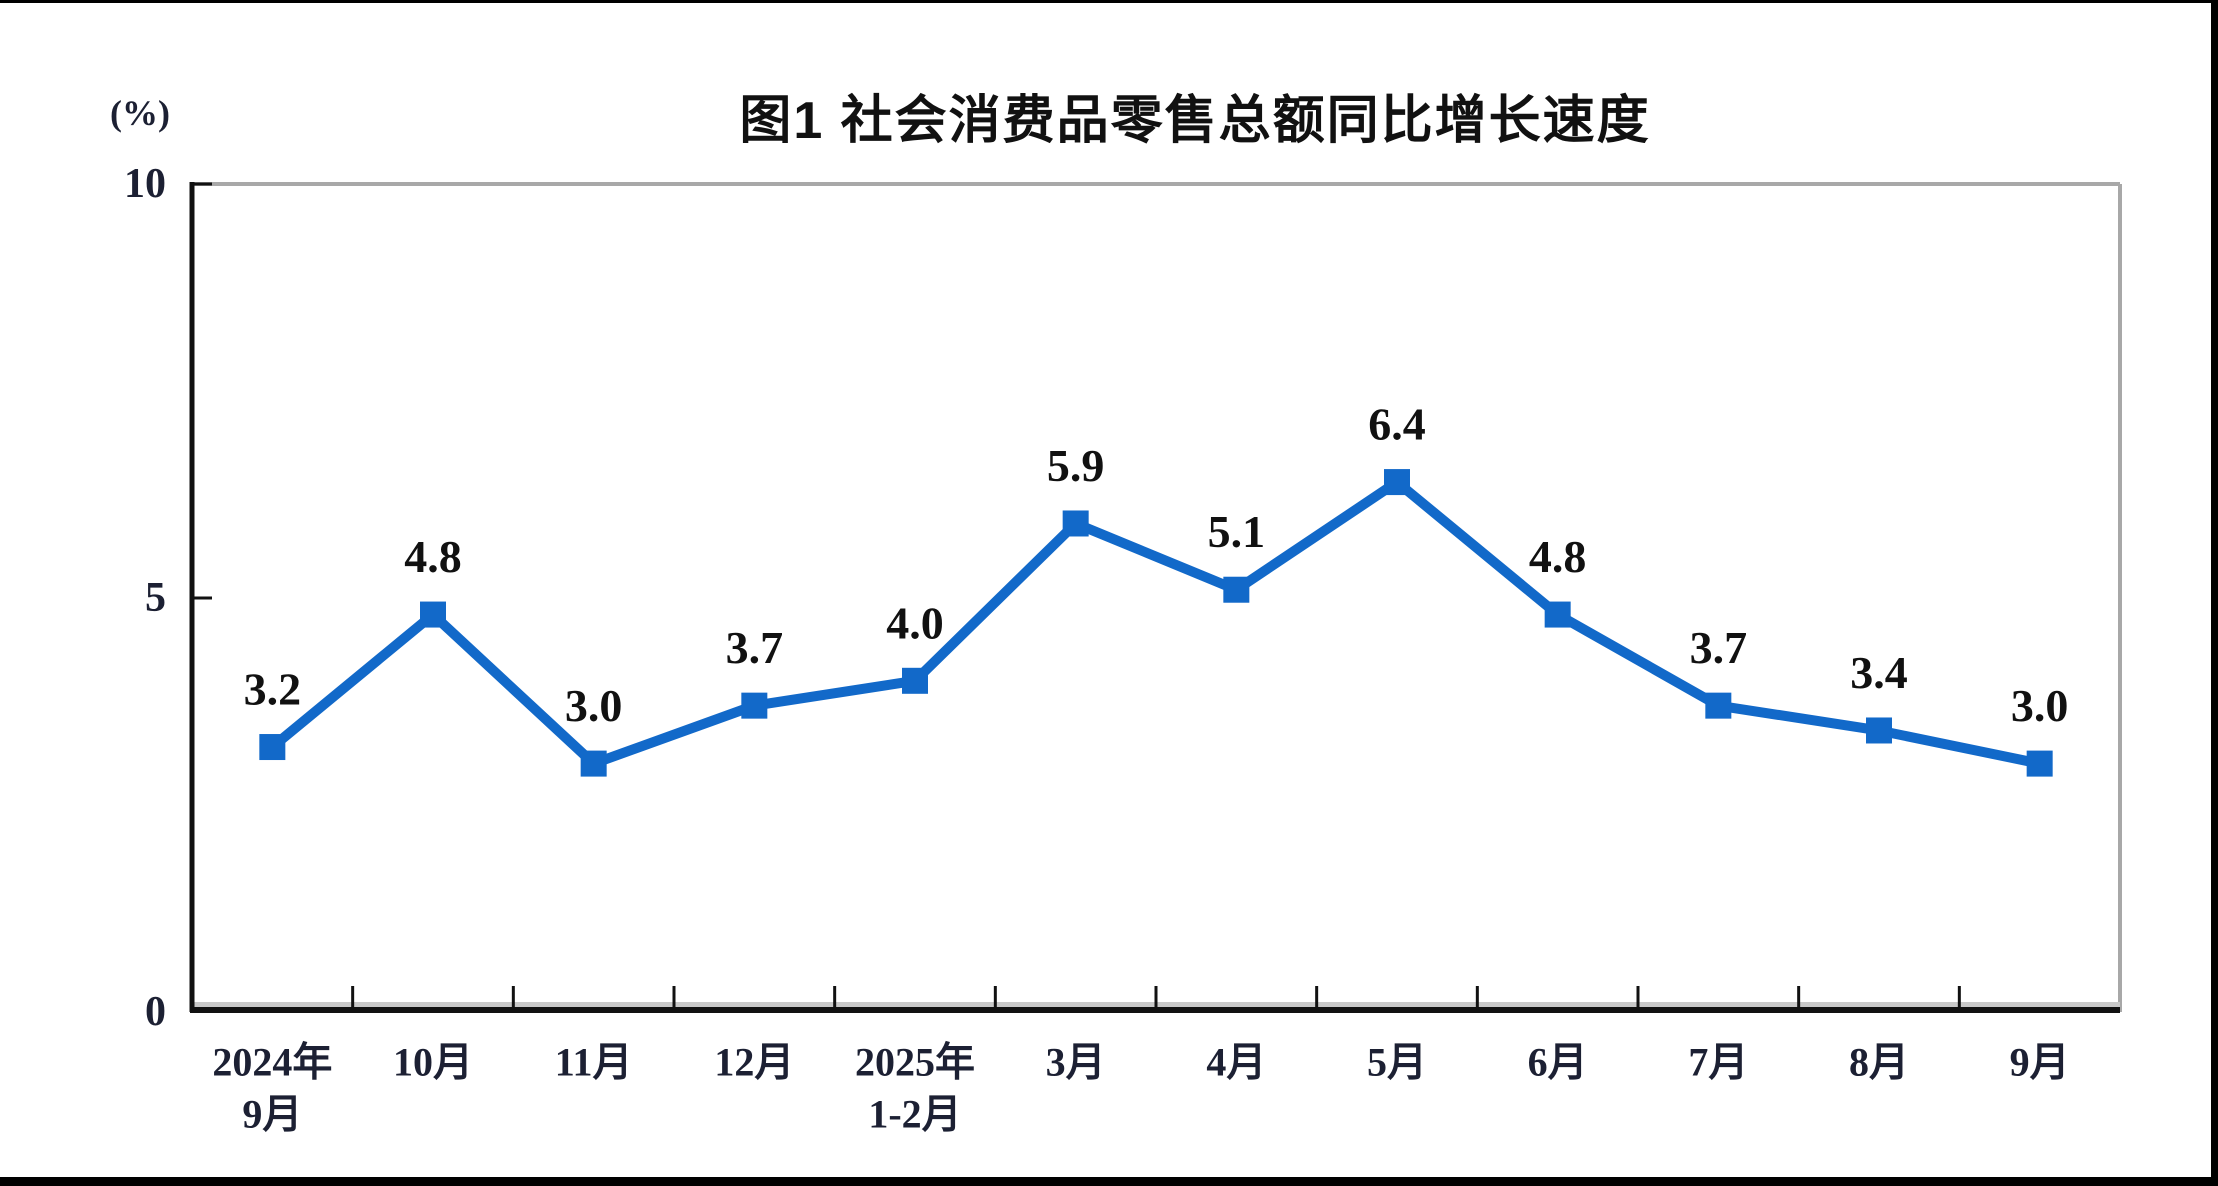 The width and height of the screenshot is (2218, 1186). What do you see at coordinates (1109, 1181) in the screenshot?
I see `frame-bottom-border` at bounding box center [1109, 1181].